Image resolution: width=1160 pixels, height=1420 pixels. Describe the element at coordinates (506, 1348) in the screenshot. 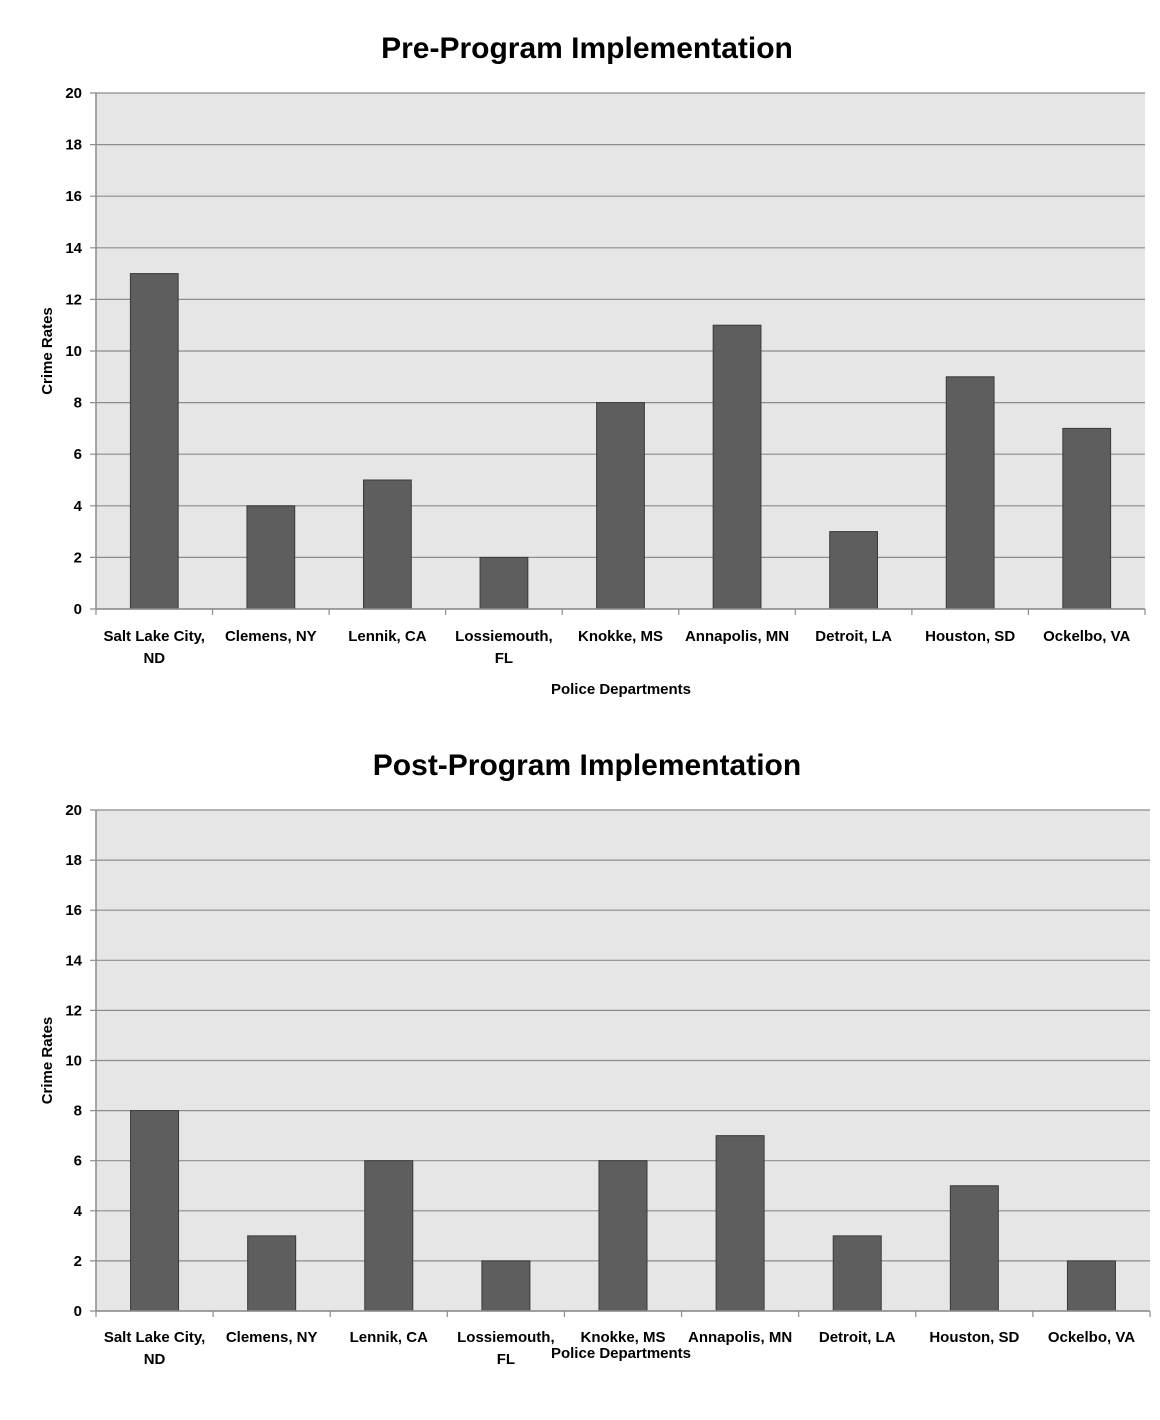

I see `post-category-label: Lossiemouth, FL` at that location.